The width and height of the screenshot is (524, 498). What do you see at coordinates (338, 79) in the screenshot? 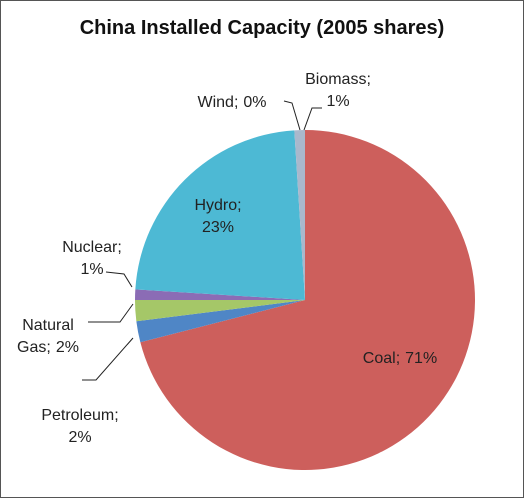
I see `category-label: Biomass;` at bounding box center [338, 79].